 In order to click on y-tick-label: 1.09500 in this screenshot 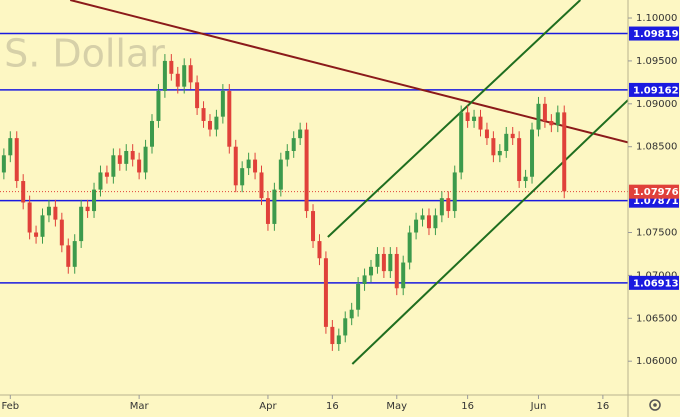, I will do `click(656, 61)`.